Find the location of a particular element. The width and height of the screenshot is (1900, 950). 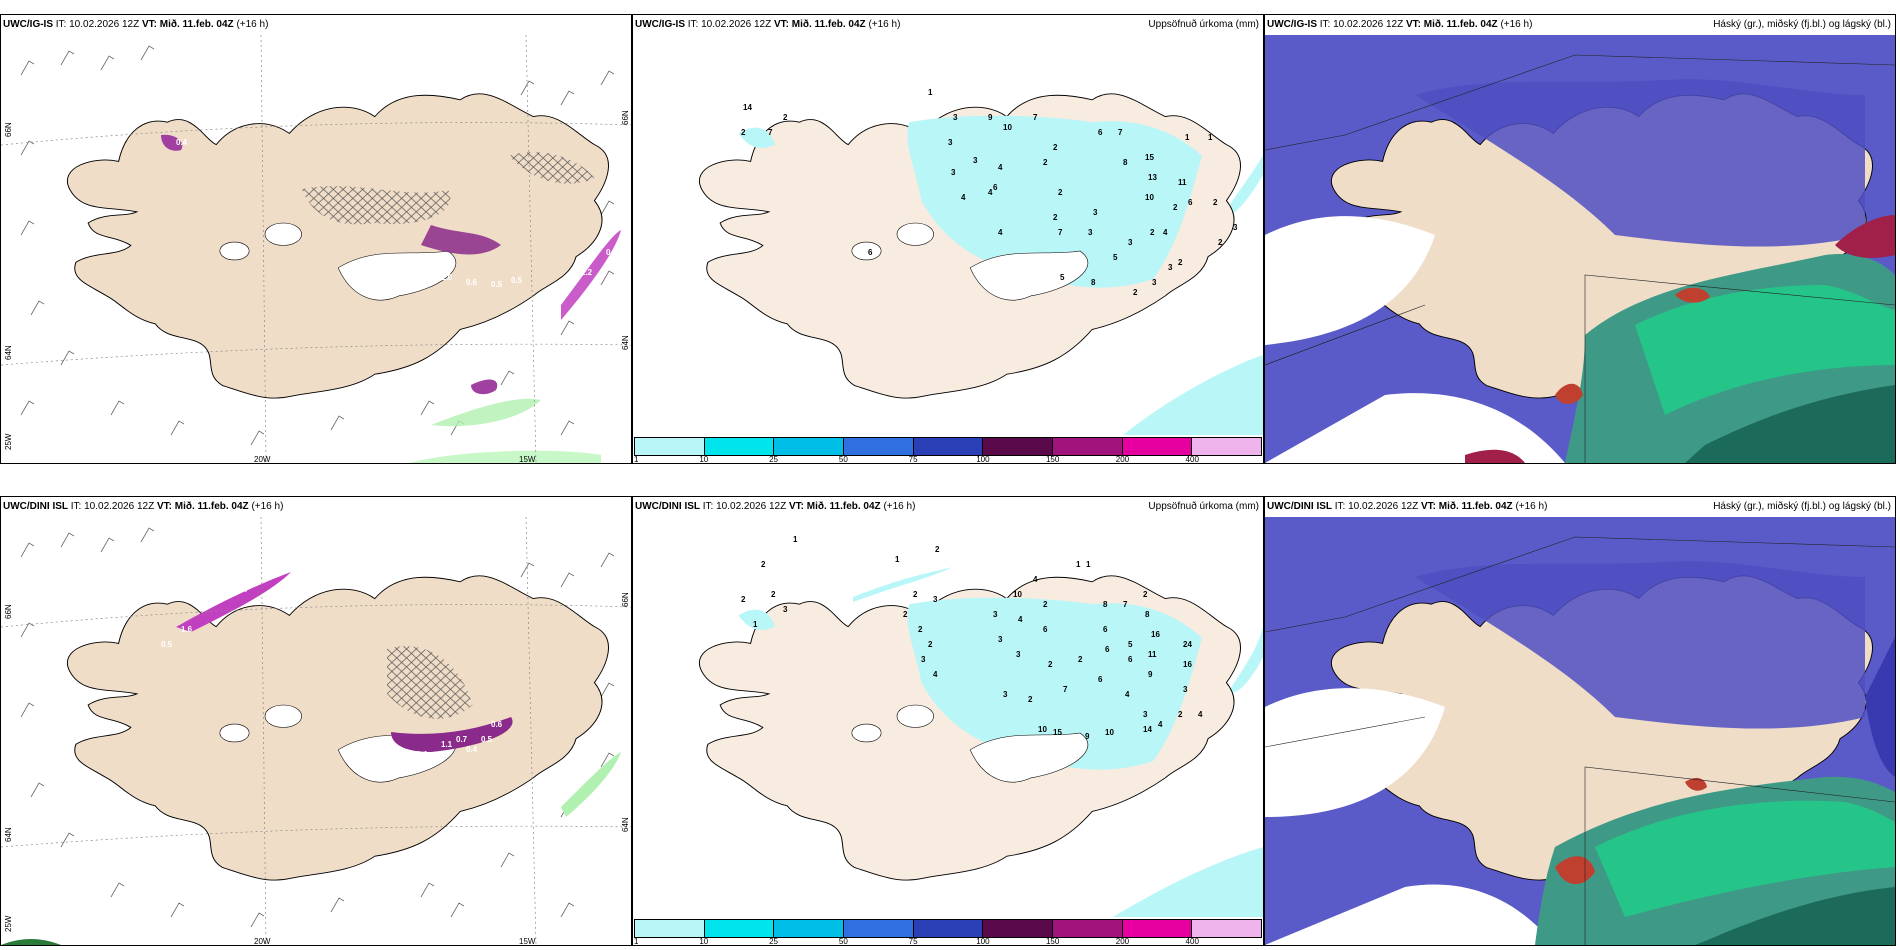

model-name: UWC/DINI ISL is located at coordinates (35, 506).